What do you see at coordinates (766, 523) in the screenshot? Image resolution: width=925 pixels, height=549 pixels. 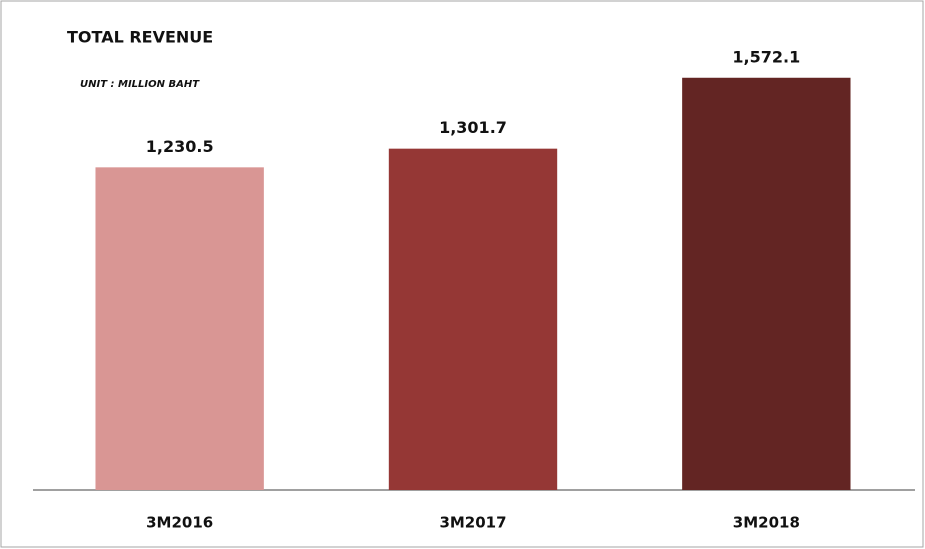 I see `x-tick-label: 3M2018` at bounding box center [766, 523].